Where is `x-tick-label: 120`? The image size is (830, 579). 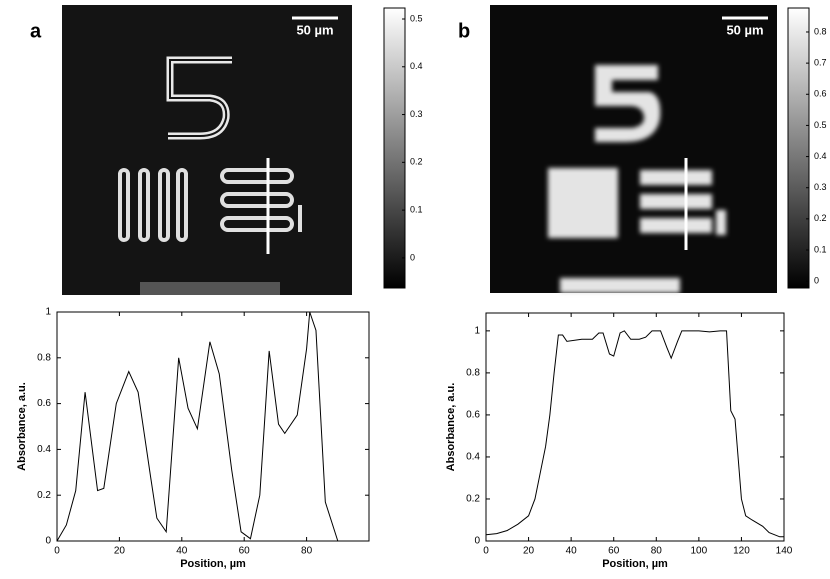 x-tick-label: 120 is located at coordinates (741, 551).